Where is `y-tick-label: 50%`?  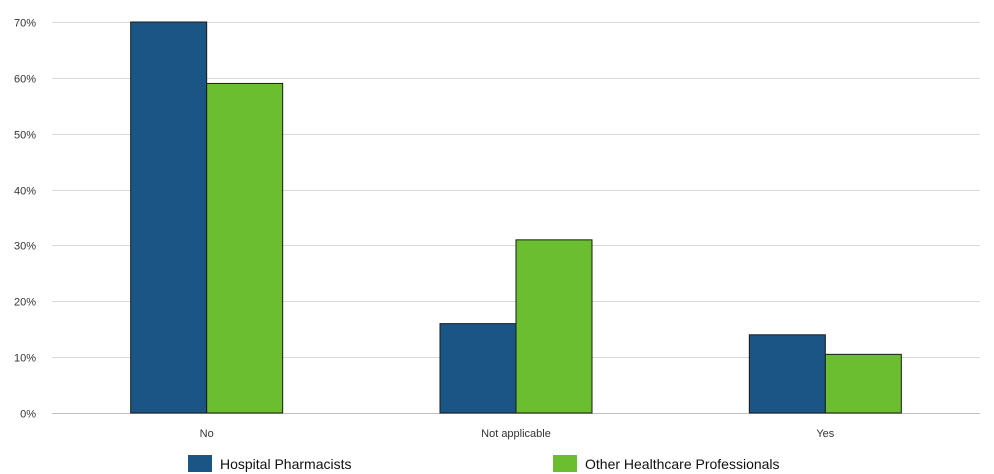 y-tick-label: 50% is located at coordinates (25, 136).